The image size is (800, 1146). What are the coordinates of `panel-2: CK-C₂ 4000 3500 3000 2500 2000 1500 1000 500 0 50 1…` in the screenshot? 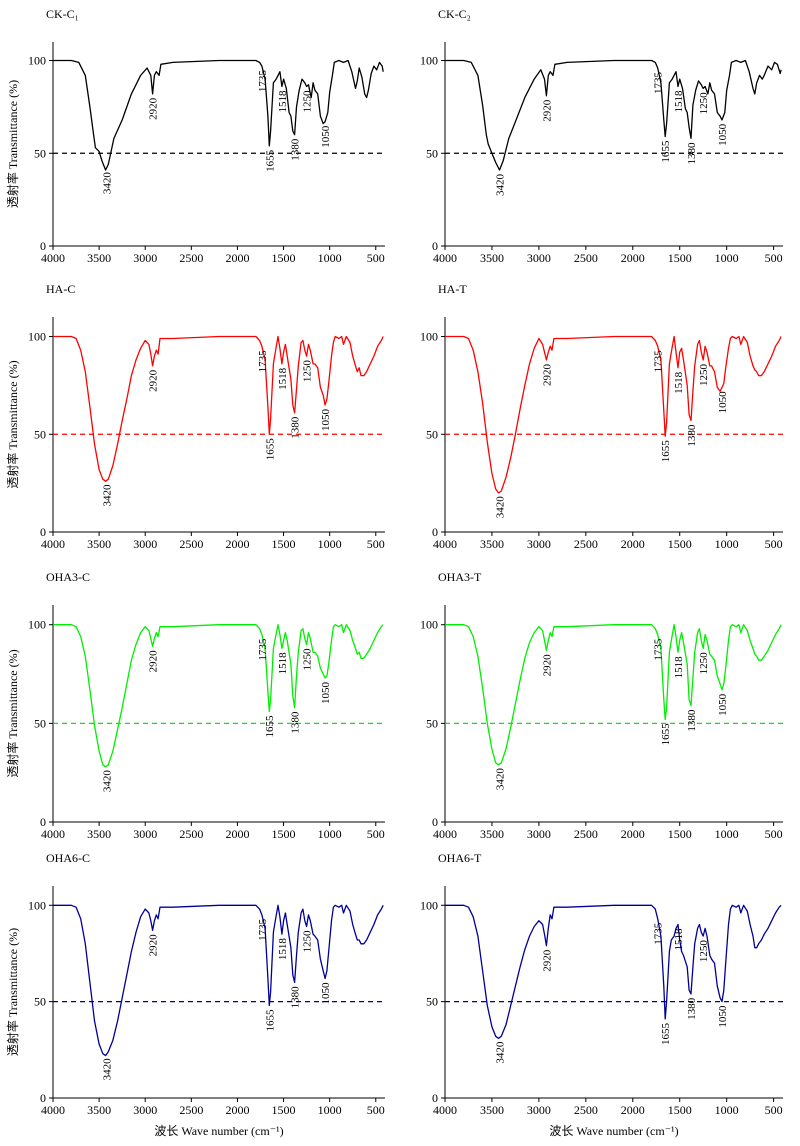 It's located at (601, 136).